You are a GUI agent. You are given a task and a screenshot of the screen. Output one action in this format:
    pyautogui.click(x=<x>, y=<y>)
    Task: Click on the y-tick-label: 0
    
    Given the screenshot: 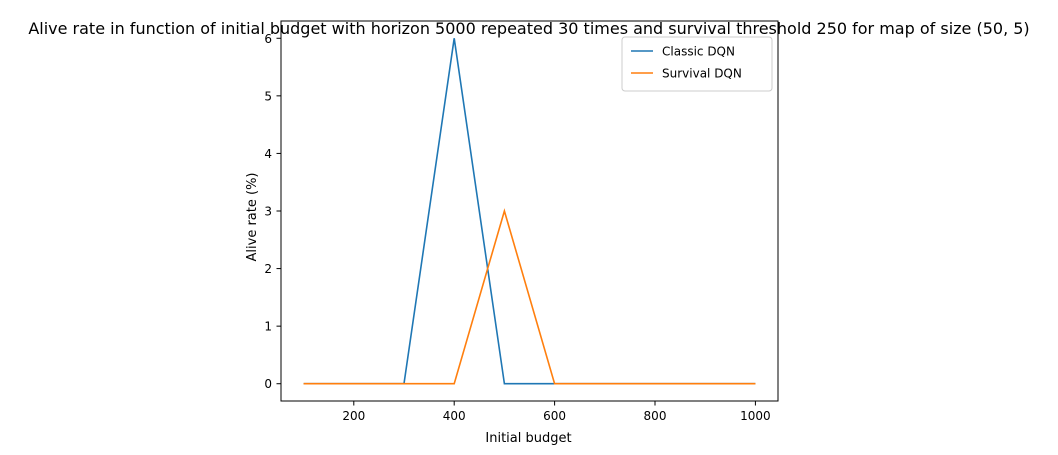 What is the action you would take?
    pyautogui.click(x=268, y=384)
    